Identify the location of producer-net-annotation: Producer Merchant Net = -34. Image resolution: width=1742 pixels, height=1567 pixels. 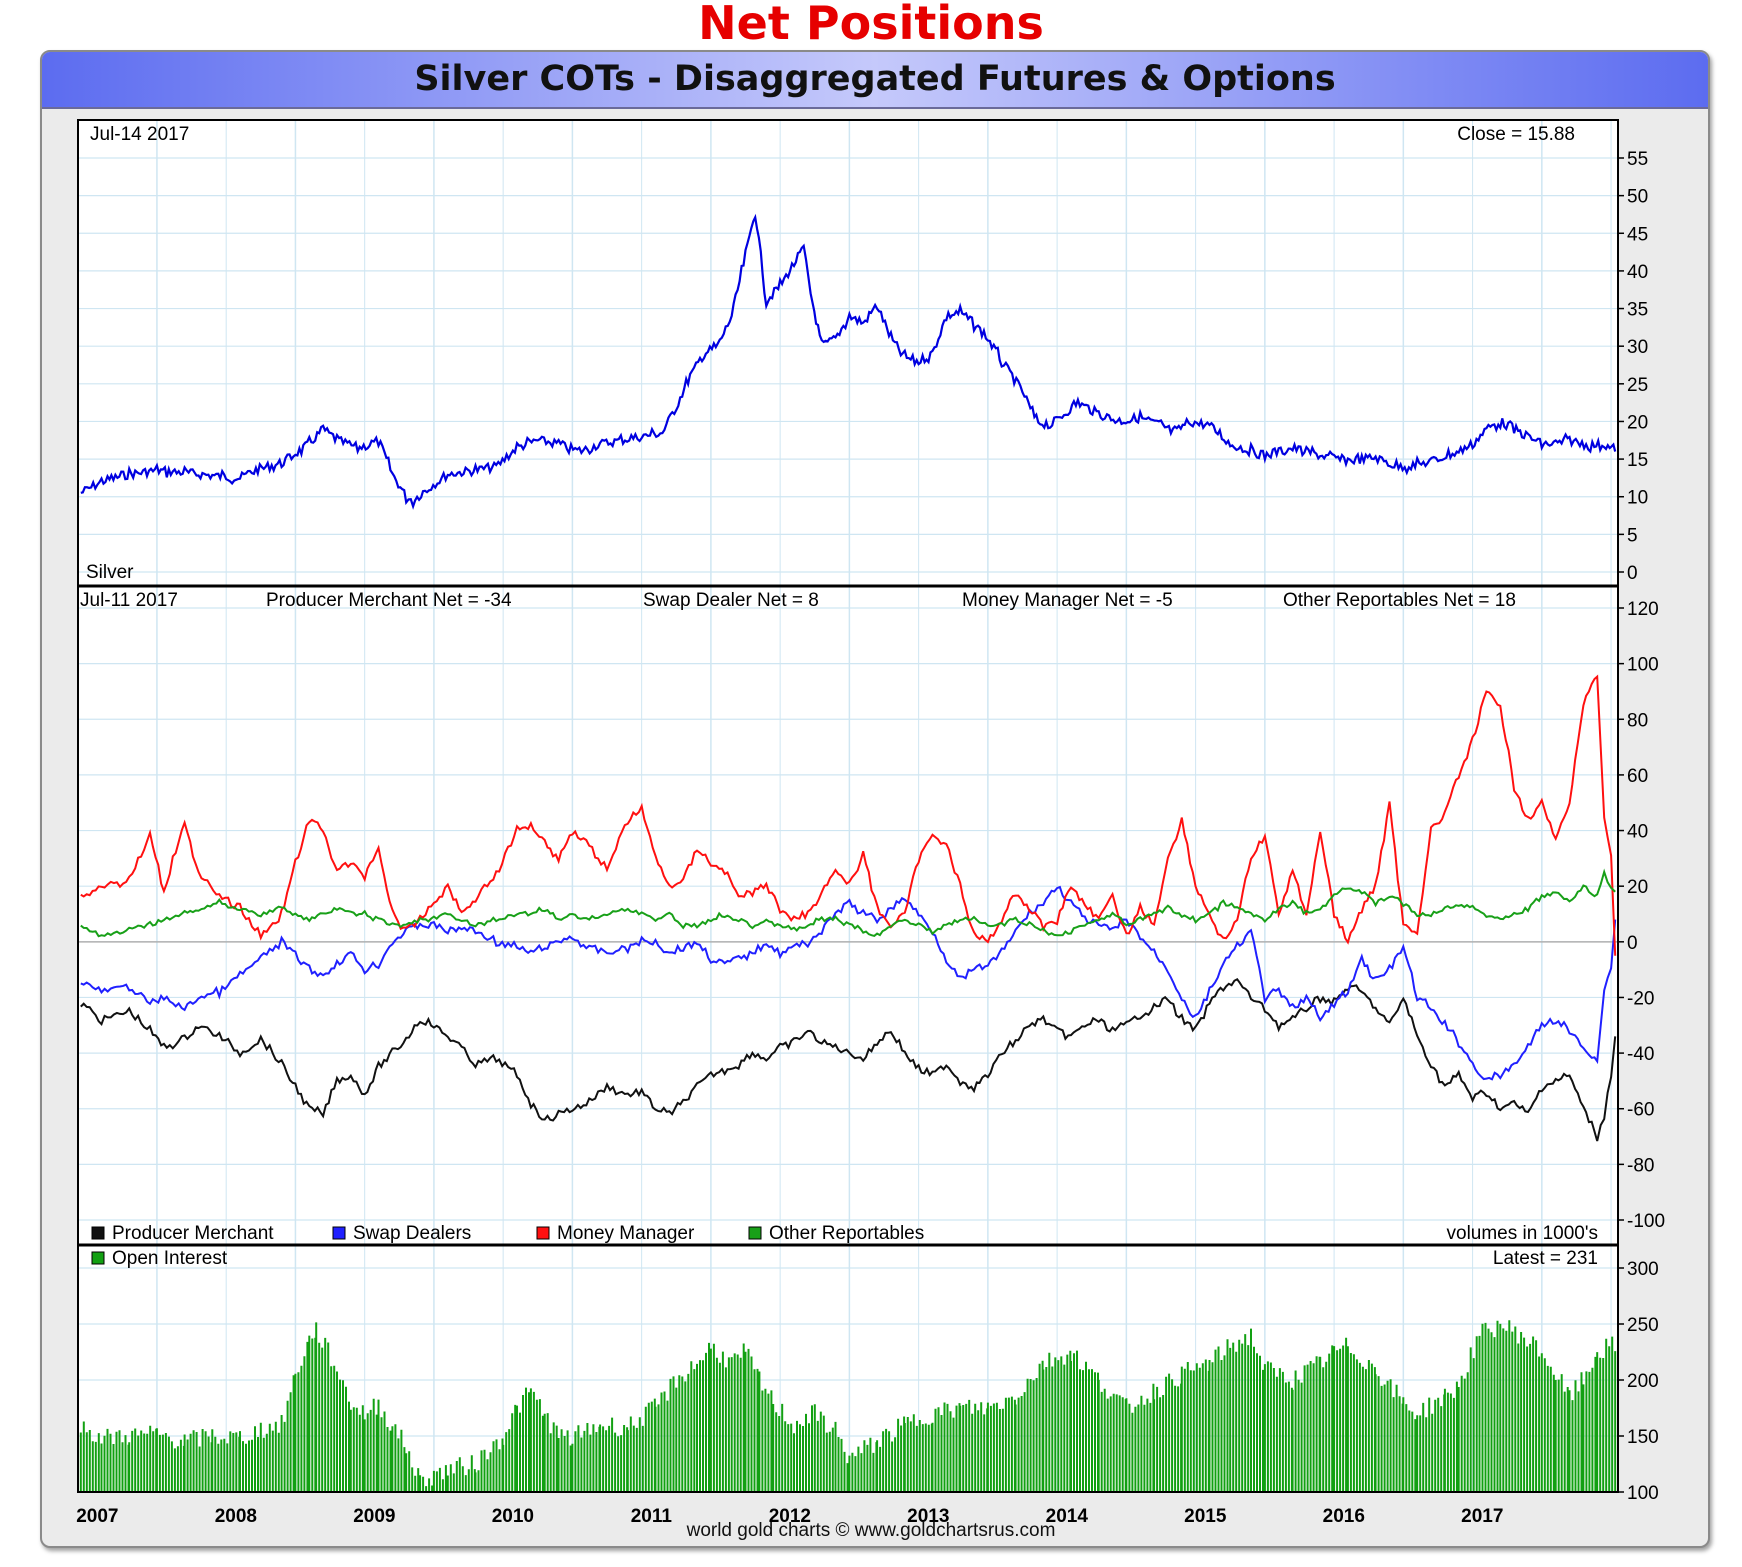
(389, 600).